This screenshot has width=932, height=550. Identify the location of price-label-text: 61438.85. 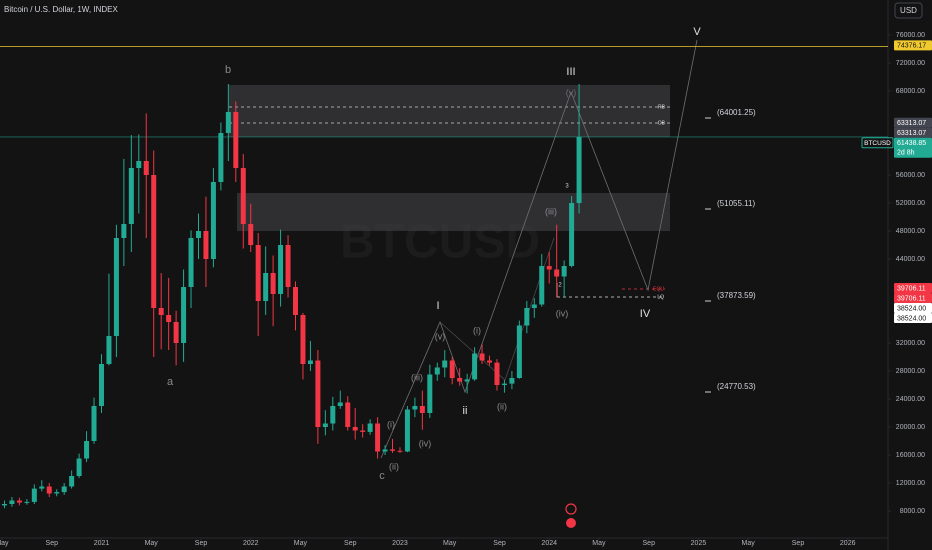
(911, 143).